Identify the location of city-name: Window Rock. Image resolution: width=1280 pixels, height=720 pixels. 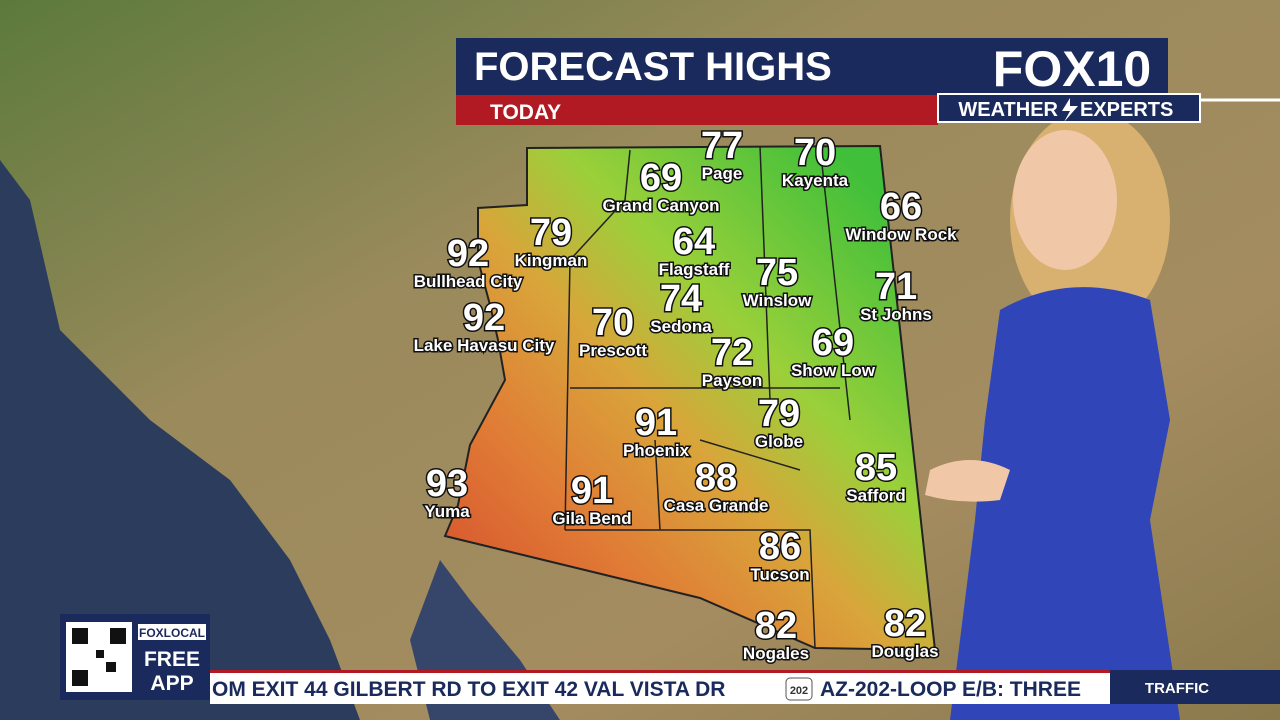
(901, 234).